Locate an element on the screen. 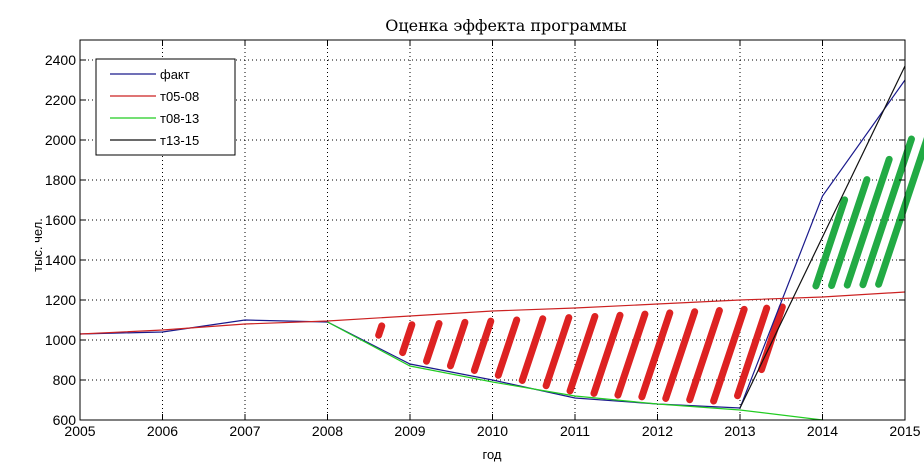 The image size is (924, 464). x-tick-label: 2012 is located at coordinates (657, 431).